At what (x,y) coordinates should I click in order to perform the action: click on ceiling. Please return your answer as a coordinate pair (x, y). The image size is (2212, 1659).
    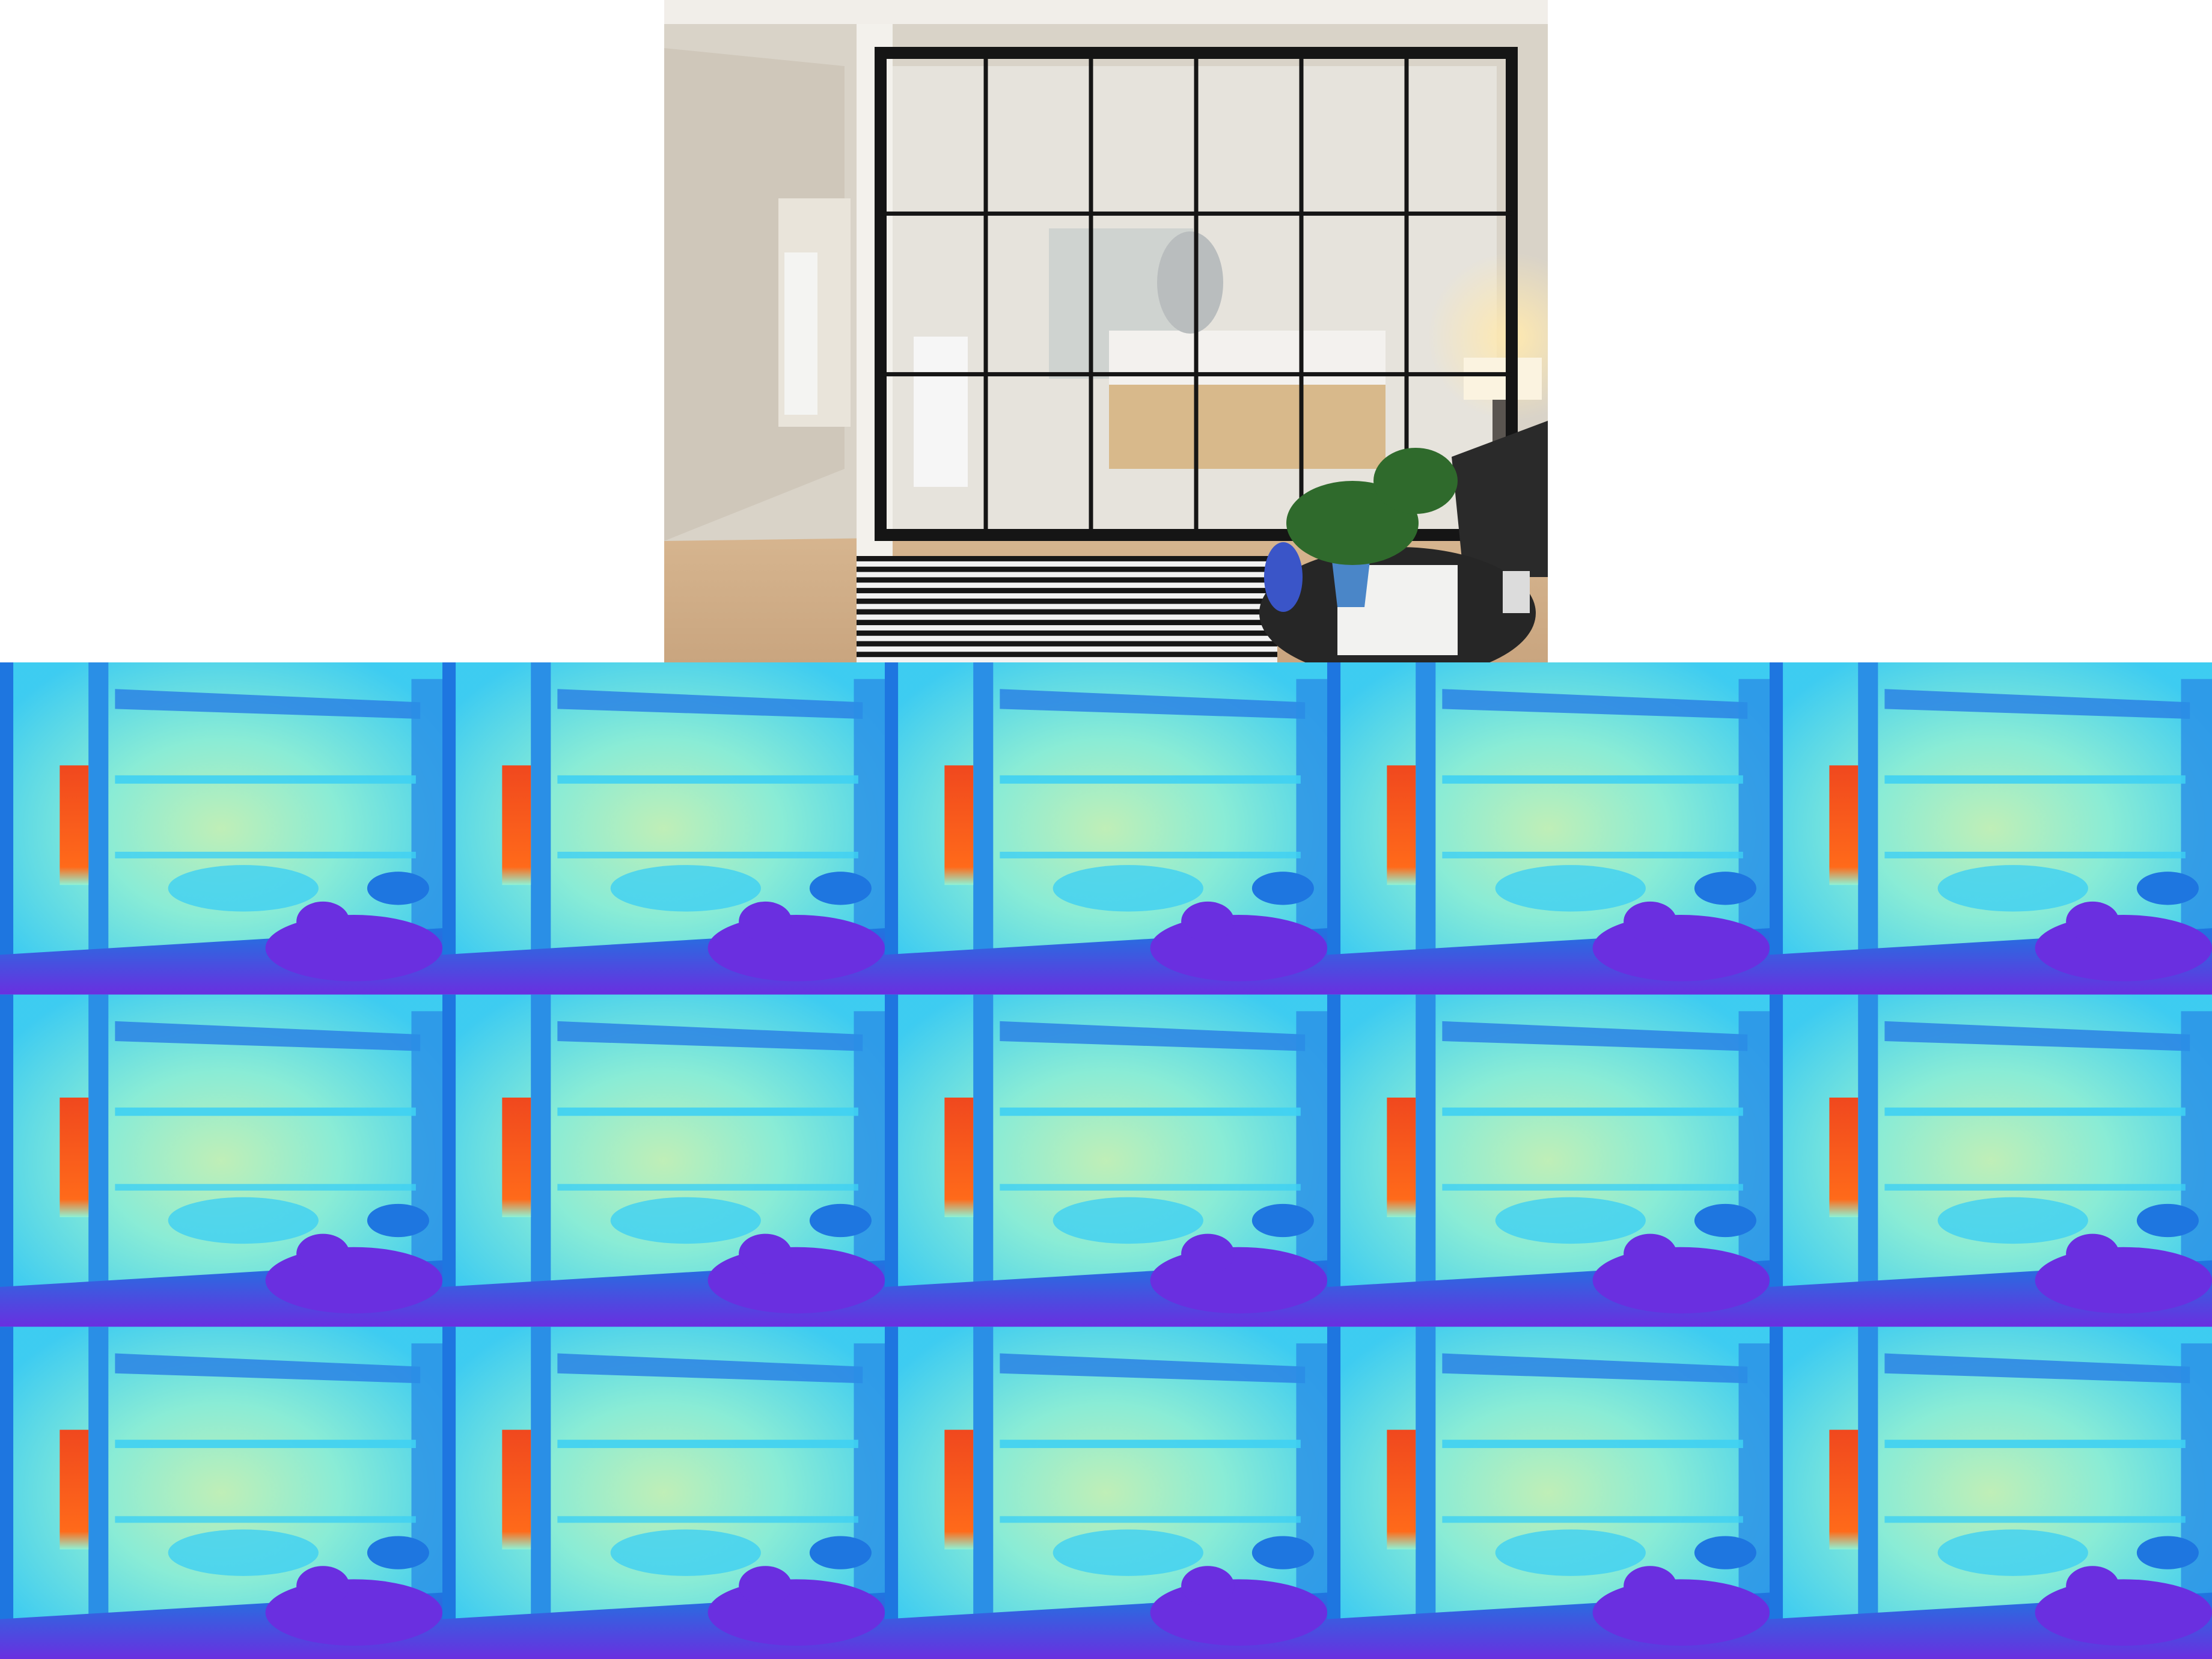
    Looking at the image, I should click on (1106, 12).